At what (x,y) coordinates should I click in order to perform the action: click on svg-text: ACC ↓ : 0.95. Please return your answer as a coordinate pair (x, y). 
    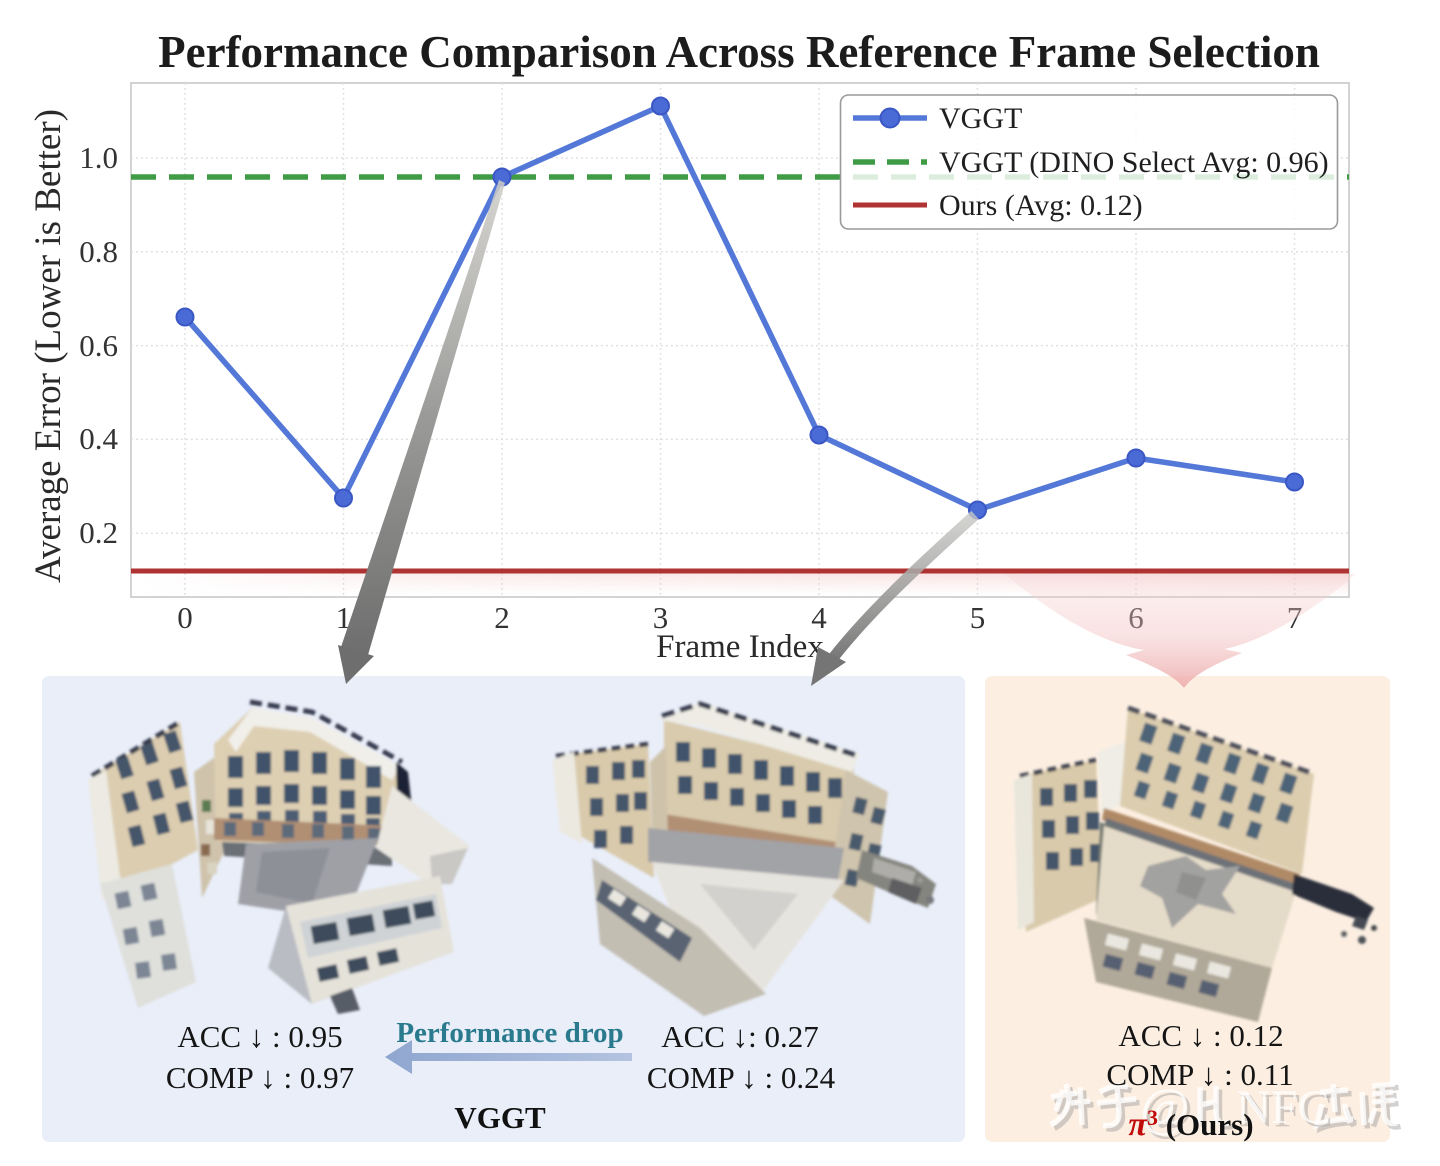
    Looking at the image, I should click on (259, 1036).